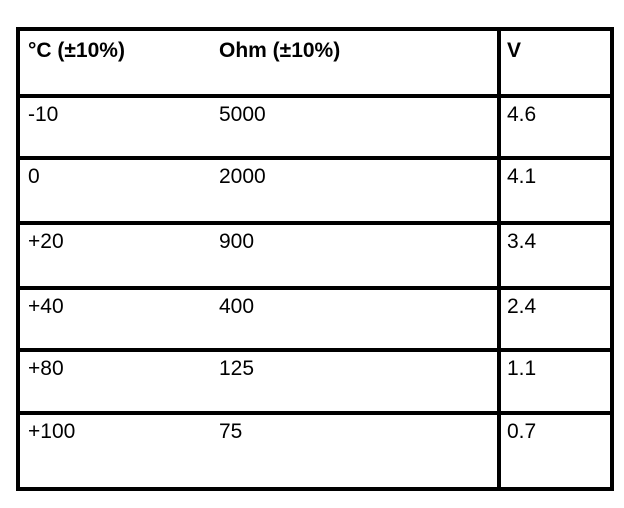 Image resolution: width=624 pixels, height=508 pixels. I want to click on table-cell: 1.1, so click(522, 368).